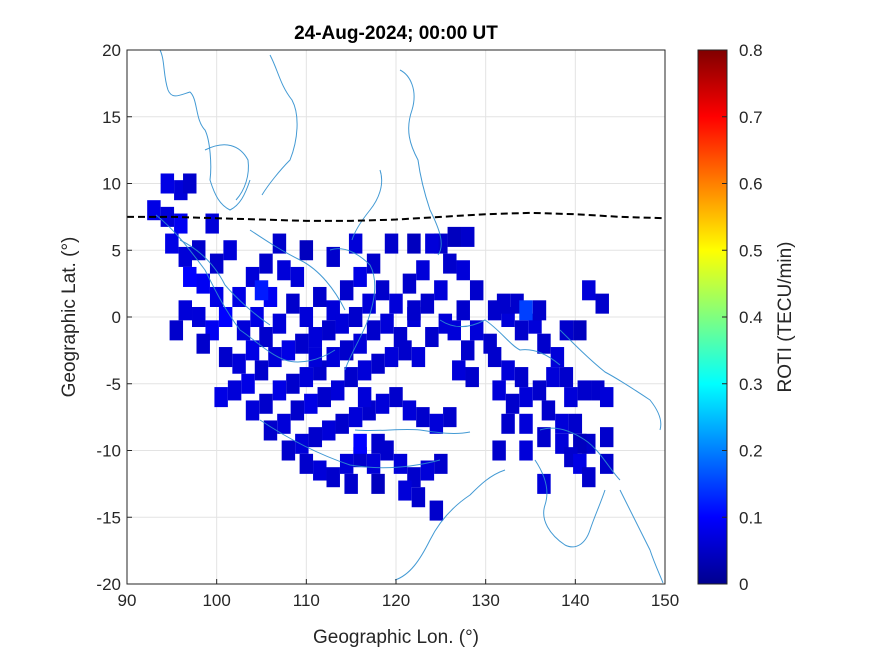 The image size is (875, 656). I want to click on y-tick-label: -20, so click(108, 584).